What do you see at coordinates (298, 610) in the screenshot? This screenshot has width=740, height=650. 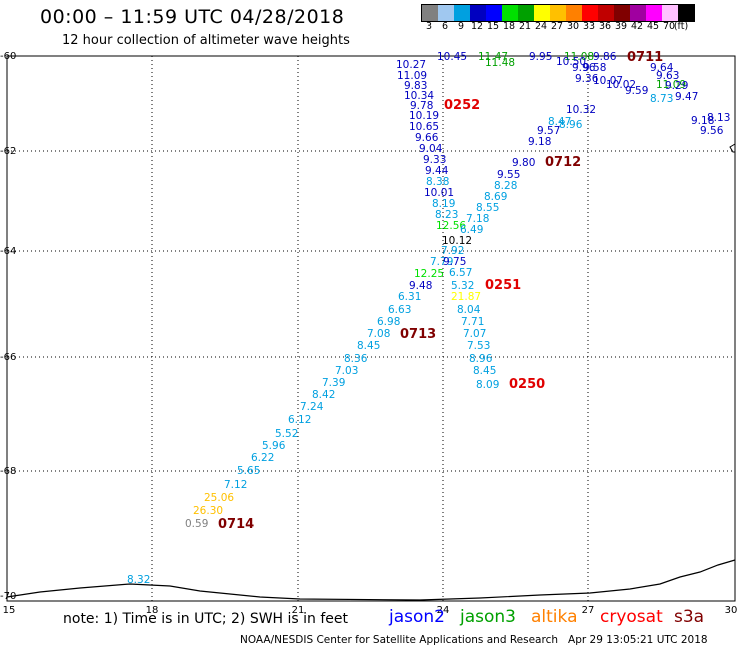 I see `x-tick: 21` at bounding box center [298, 610].